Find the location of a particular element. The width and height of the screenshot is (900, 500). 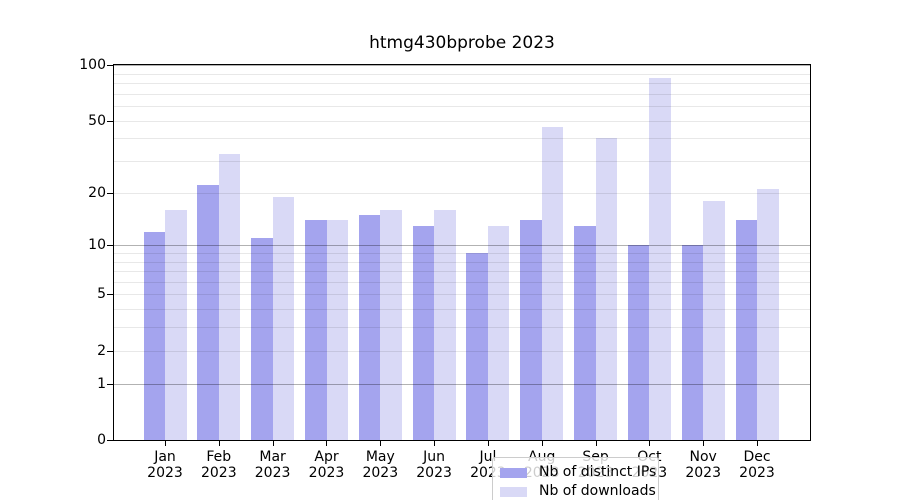

bar-distinct-ips-may is located at coordinates (369, 327).